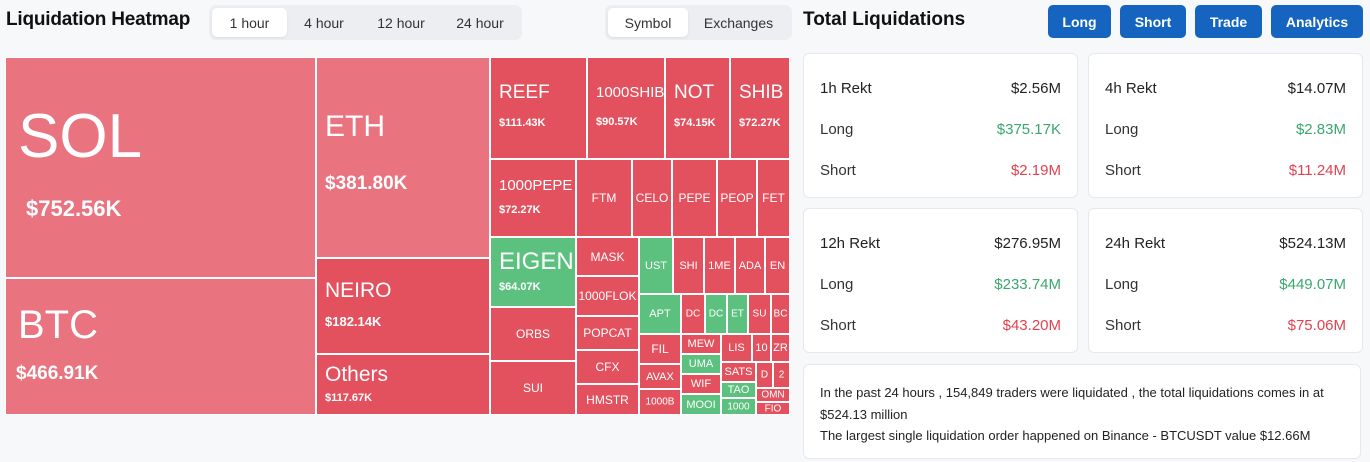 Image resolution: width=1370 pixels, height=462 pixels. Describe the element at coordinates (160, 167) in the screenshot. I see `treemap-tile-sol: SOL $752.56K` at that location.